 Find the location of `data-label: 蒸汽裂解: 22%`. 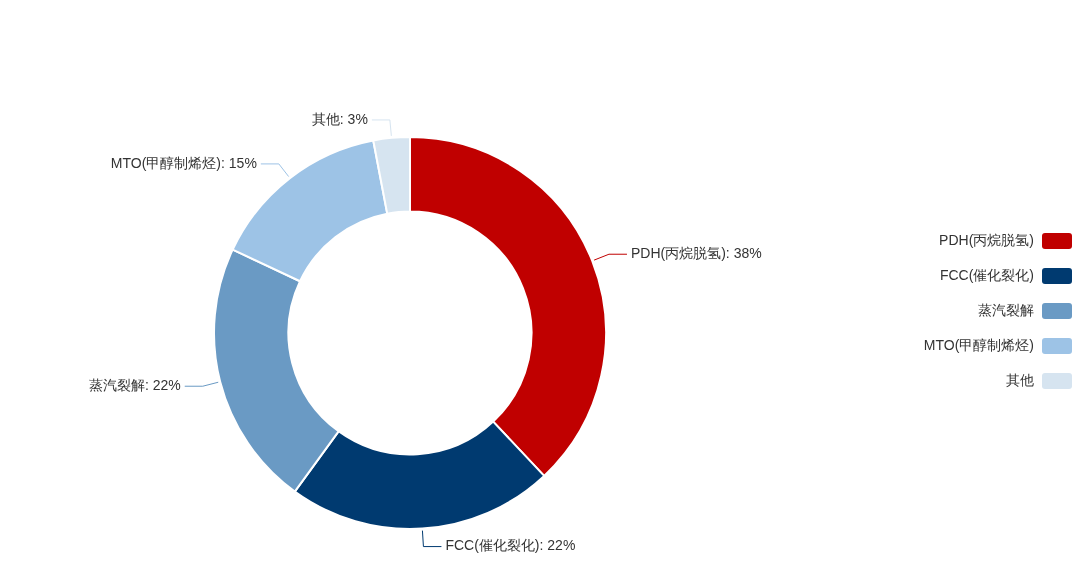

data-label: 蒸汽裂解: 22% is located at coordinates (134, 385).